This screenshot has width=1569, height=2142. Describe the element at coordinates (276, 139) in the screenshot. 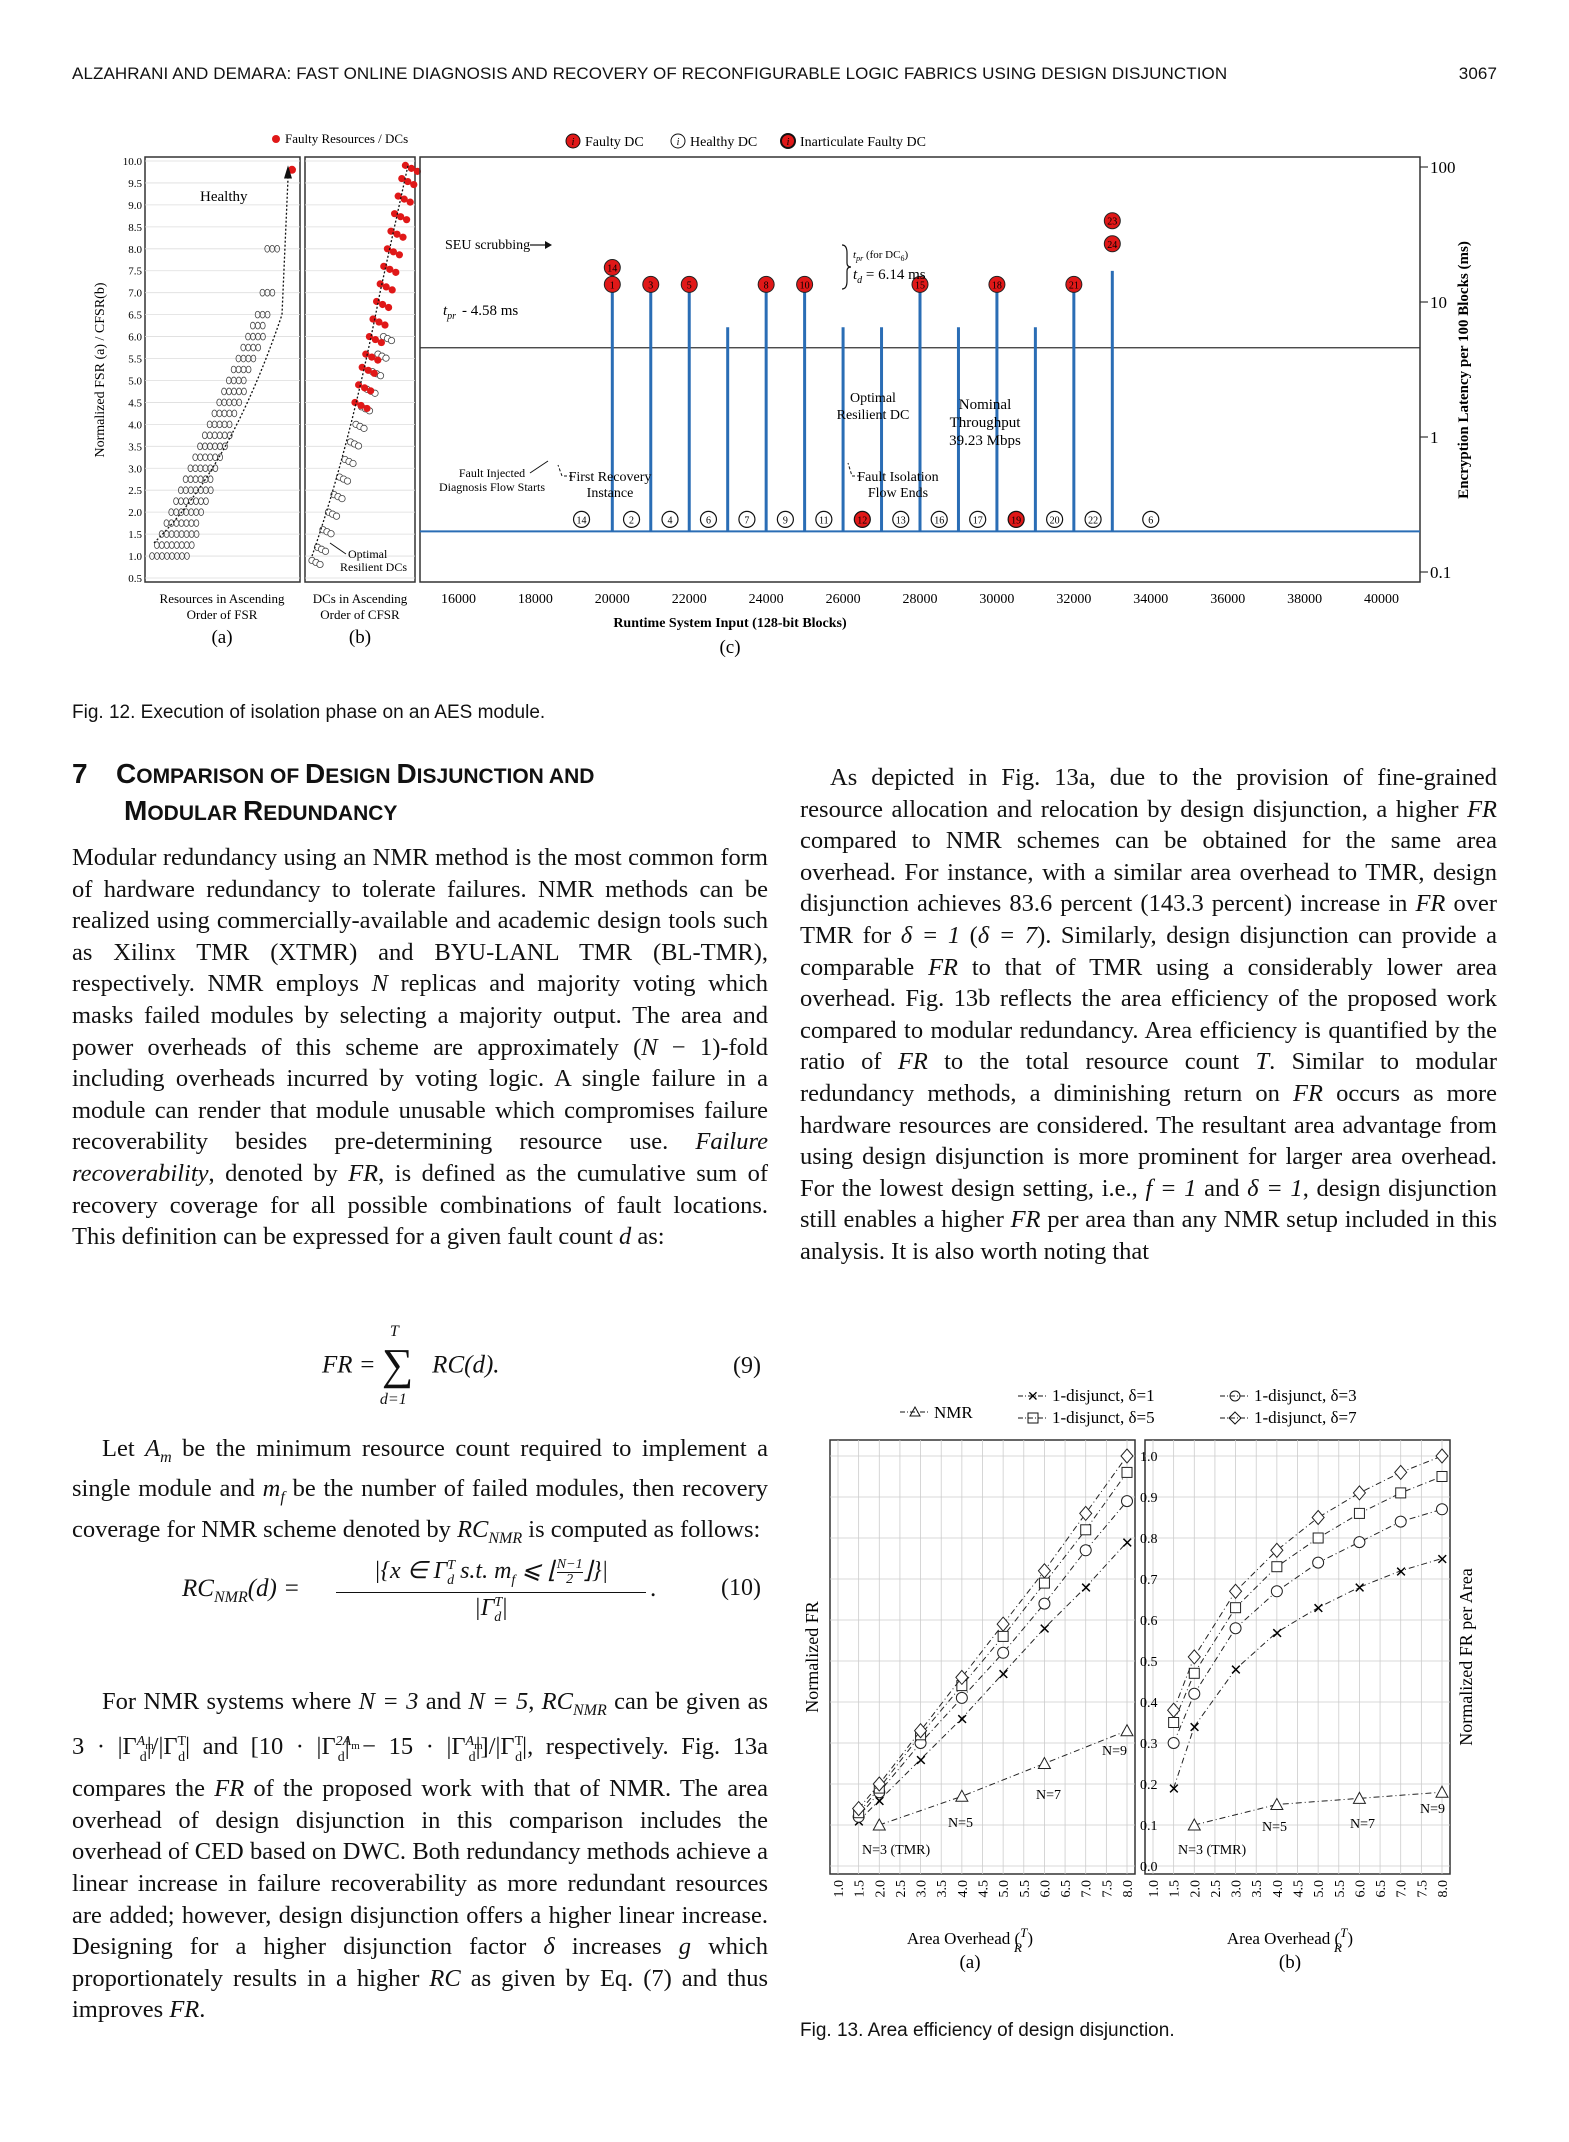

I see `legend-faulty-marker` at that location.